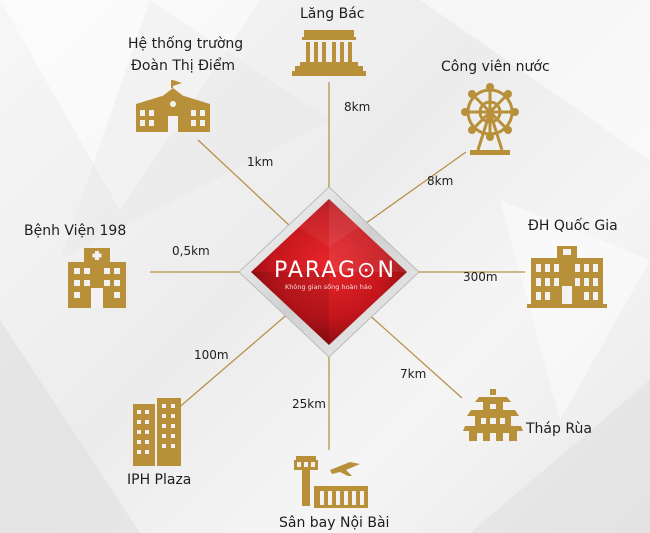 Image resolution: width=650 pixels, height=533 pixels. I want to click on line-iph-plaza, so click(233, 361).